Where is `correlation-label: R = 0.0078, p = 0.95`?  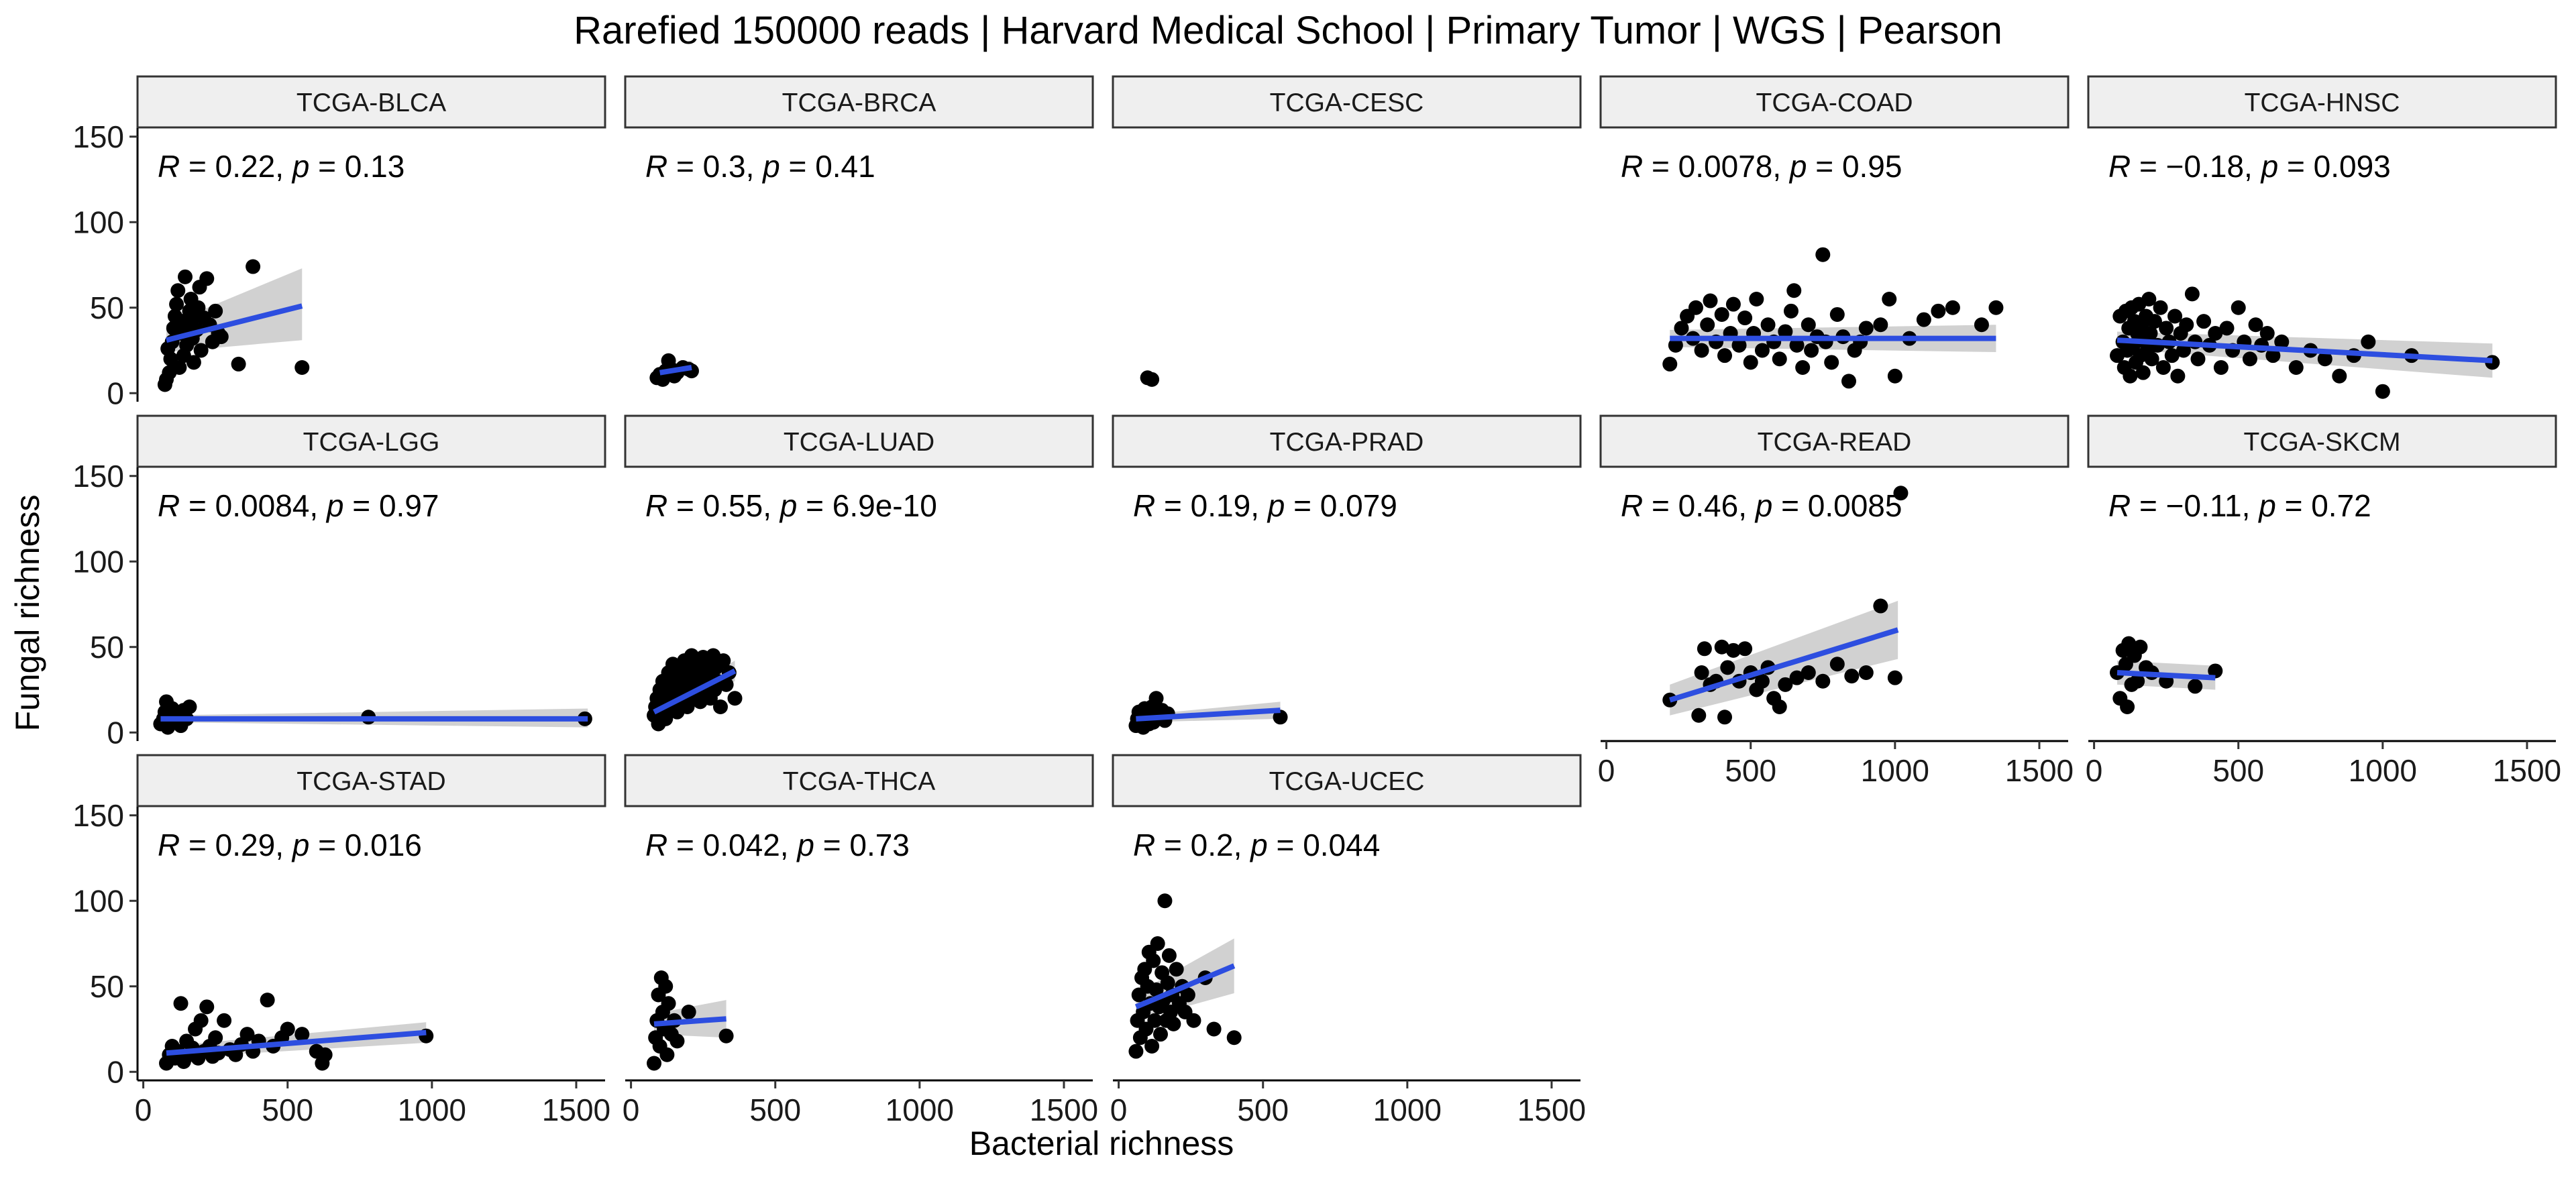
correlation-label: R = 0.0078, p = 0.95 is located at coordinates (1761, 166).